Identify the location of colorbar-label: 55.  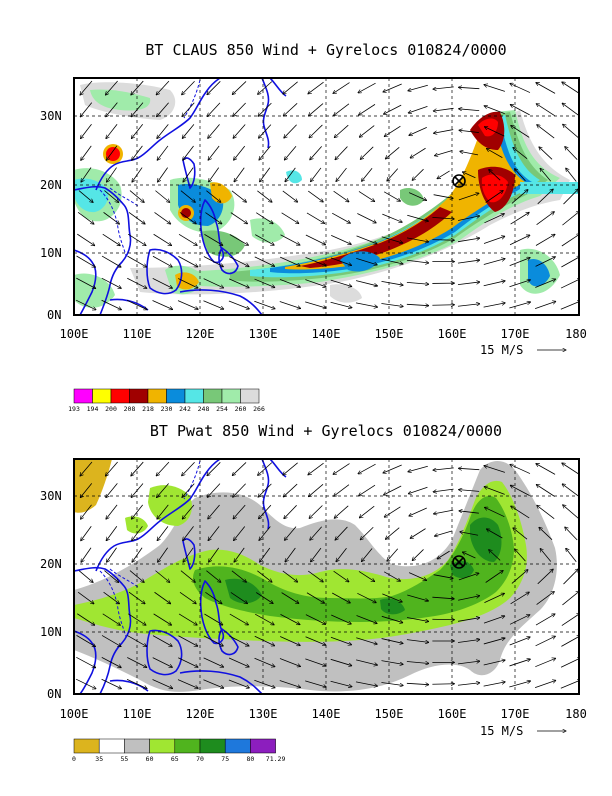
(124, 759).